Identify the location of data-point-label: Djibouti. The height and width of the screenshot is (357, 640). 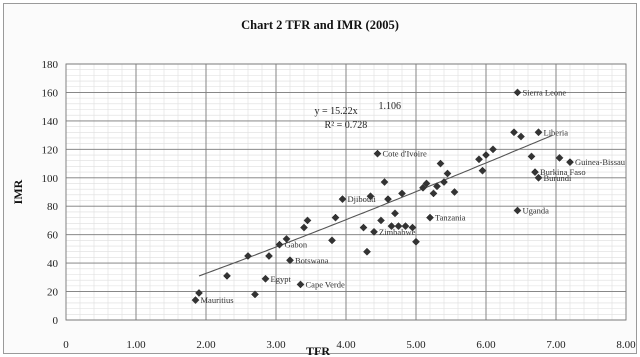
(362, 199).